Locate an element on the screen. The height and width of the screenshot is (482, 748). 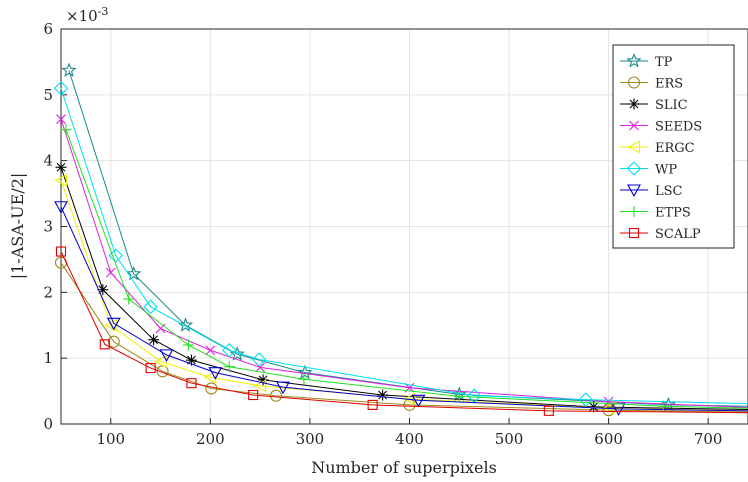
legend-item: SCALP is located at coordinates (660, 234).